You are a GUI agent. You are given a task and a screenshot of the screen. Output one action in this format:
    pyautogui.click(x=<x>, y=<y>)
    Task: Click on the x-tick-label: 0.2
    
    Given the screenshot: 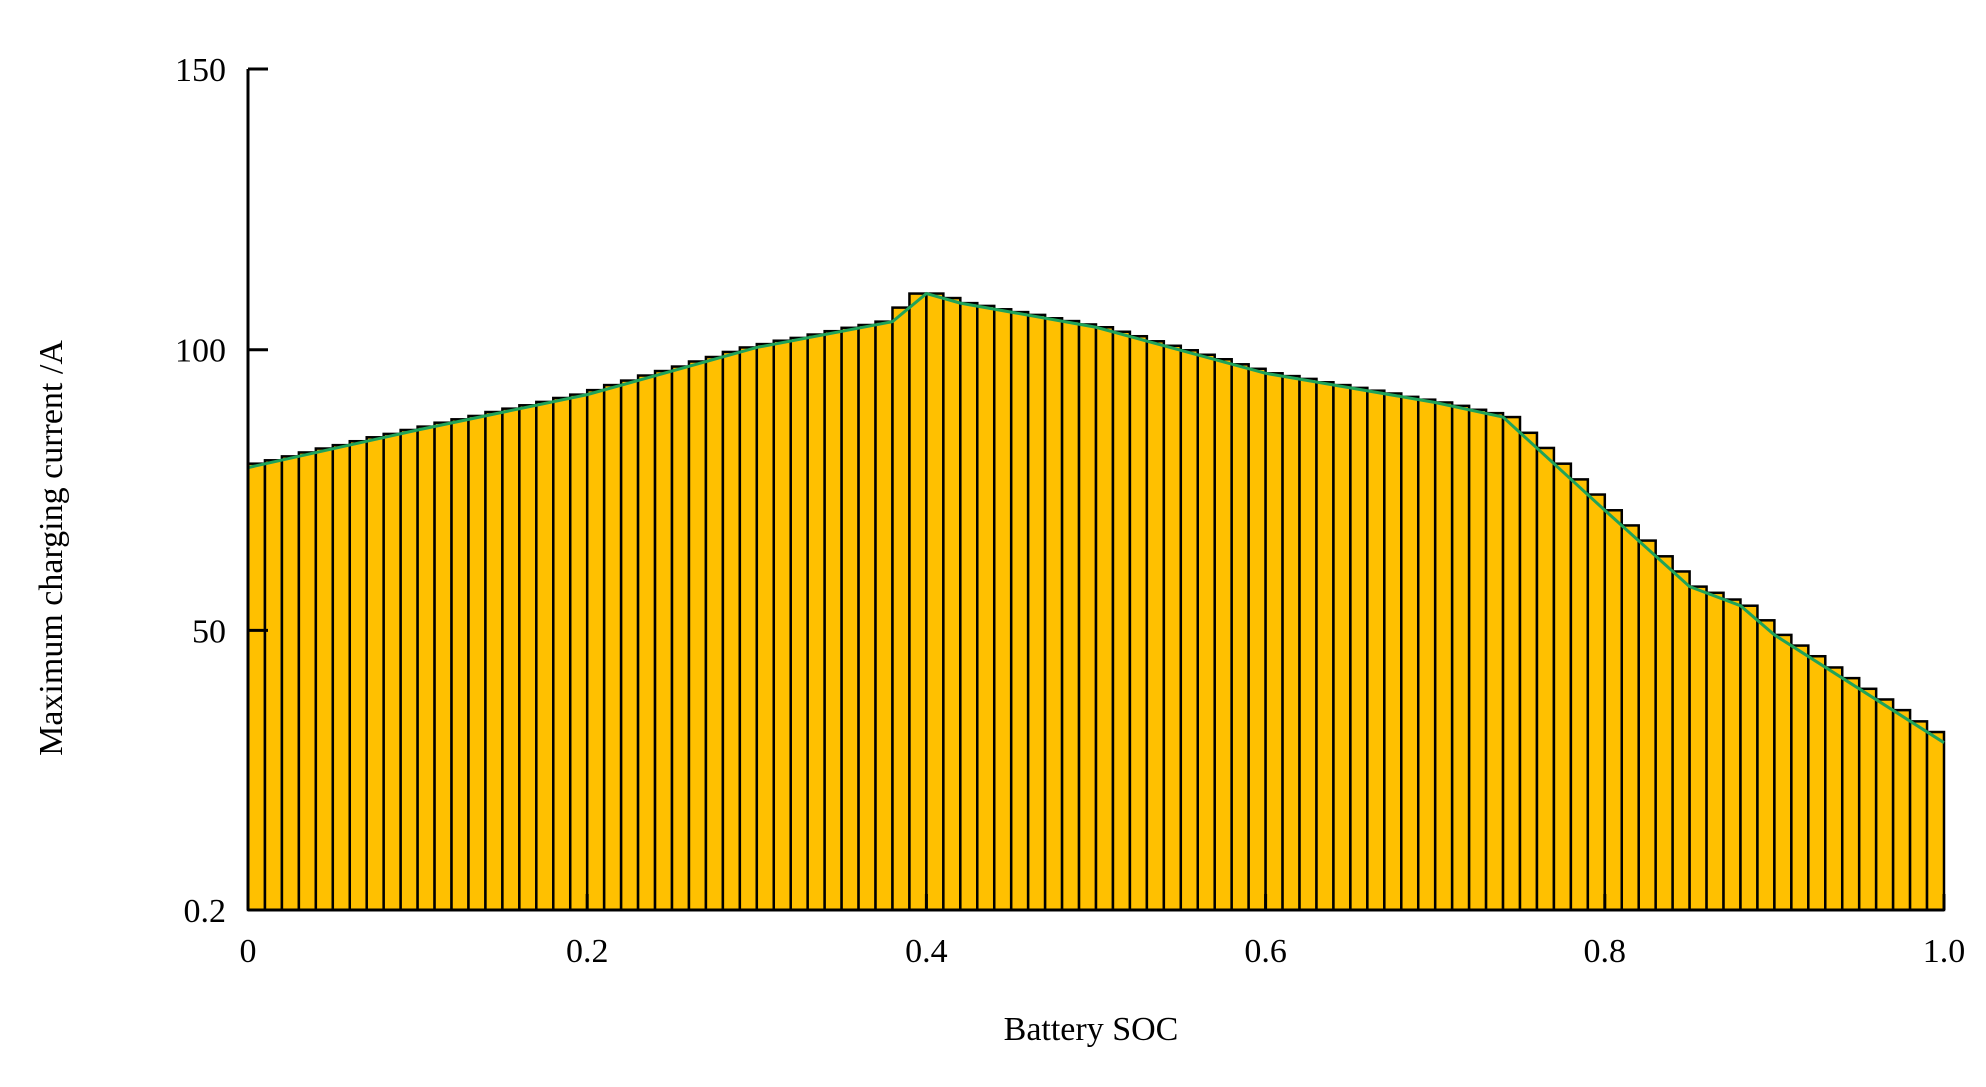 What is the action you would take?
    pyautogui.click(x=587, y=951)
    